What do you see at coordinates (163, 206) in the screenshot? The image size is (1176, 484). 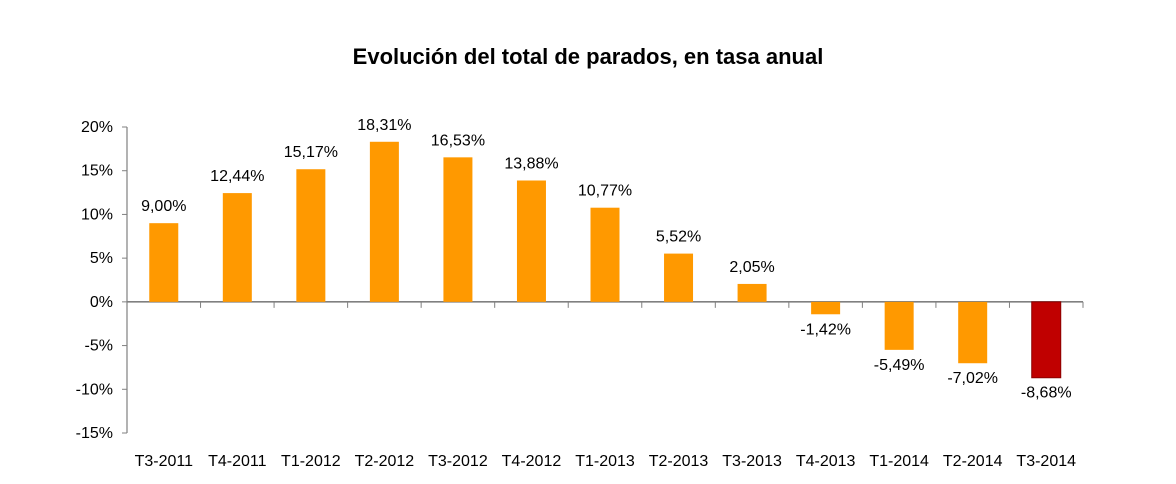 I see `data-label: 9,00%` at bounding box center [163, 206].